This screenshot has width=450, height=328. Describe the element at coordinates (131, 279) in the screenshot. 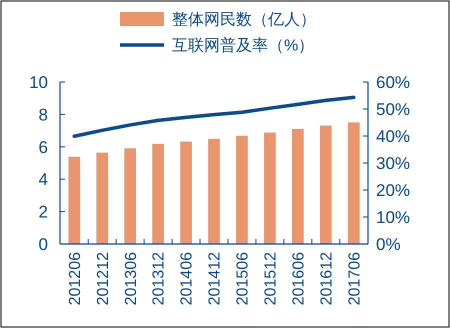

I see `x-tick-label: 201306` at that location.